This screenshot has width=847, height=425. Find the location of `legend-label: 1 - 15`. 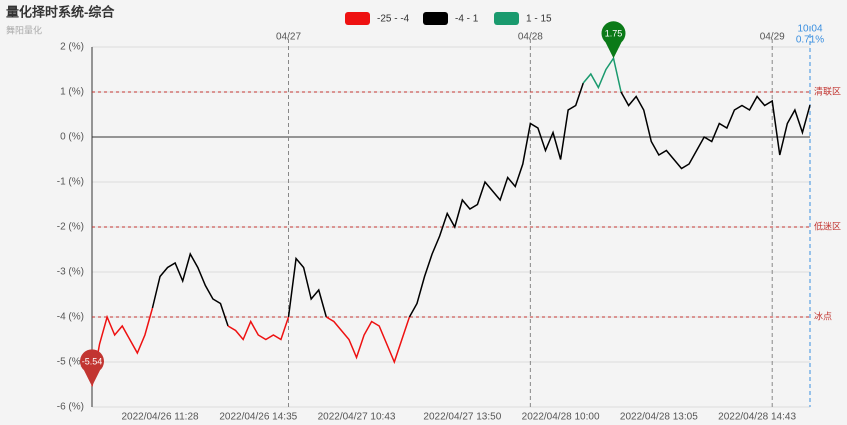

legend-label: 1 - 15 is located at coordinates (539, 19).